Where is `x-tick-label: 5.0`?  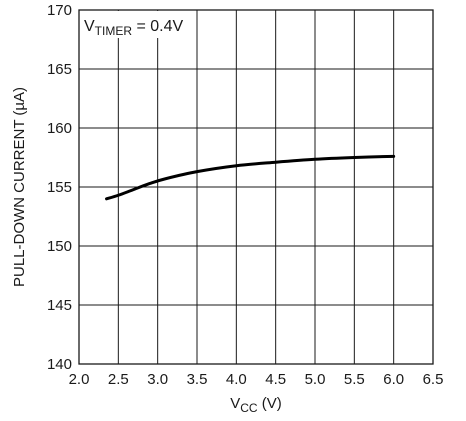
x-tick-label: 5.0 is located at coordinates (315, 379).